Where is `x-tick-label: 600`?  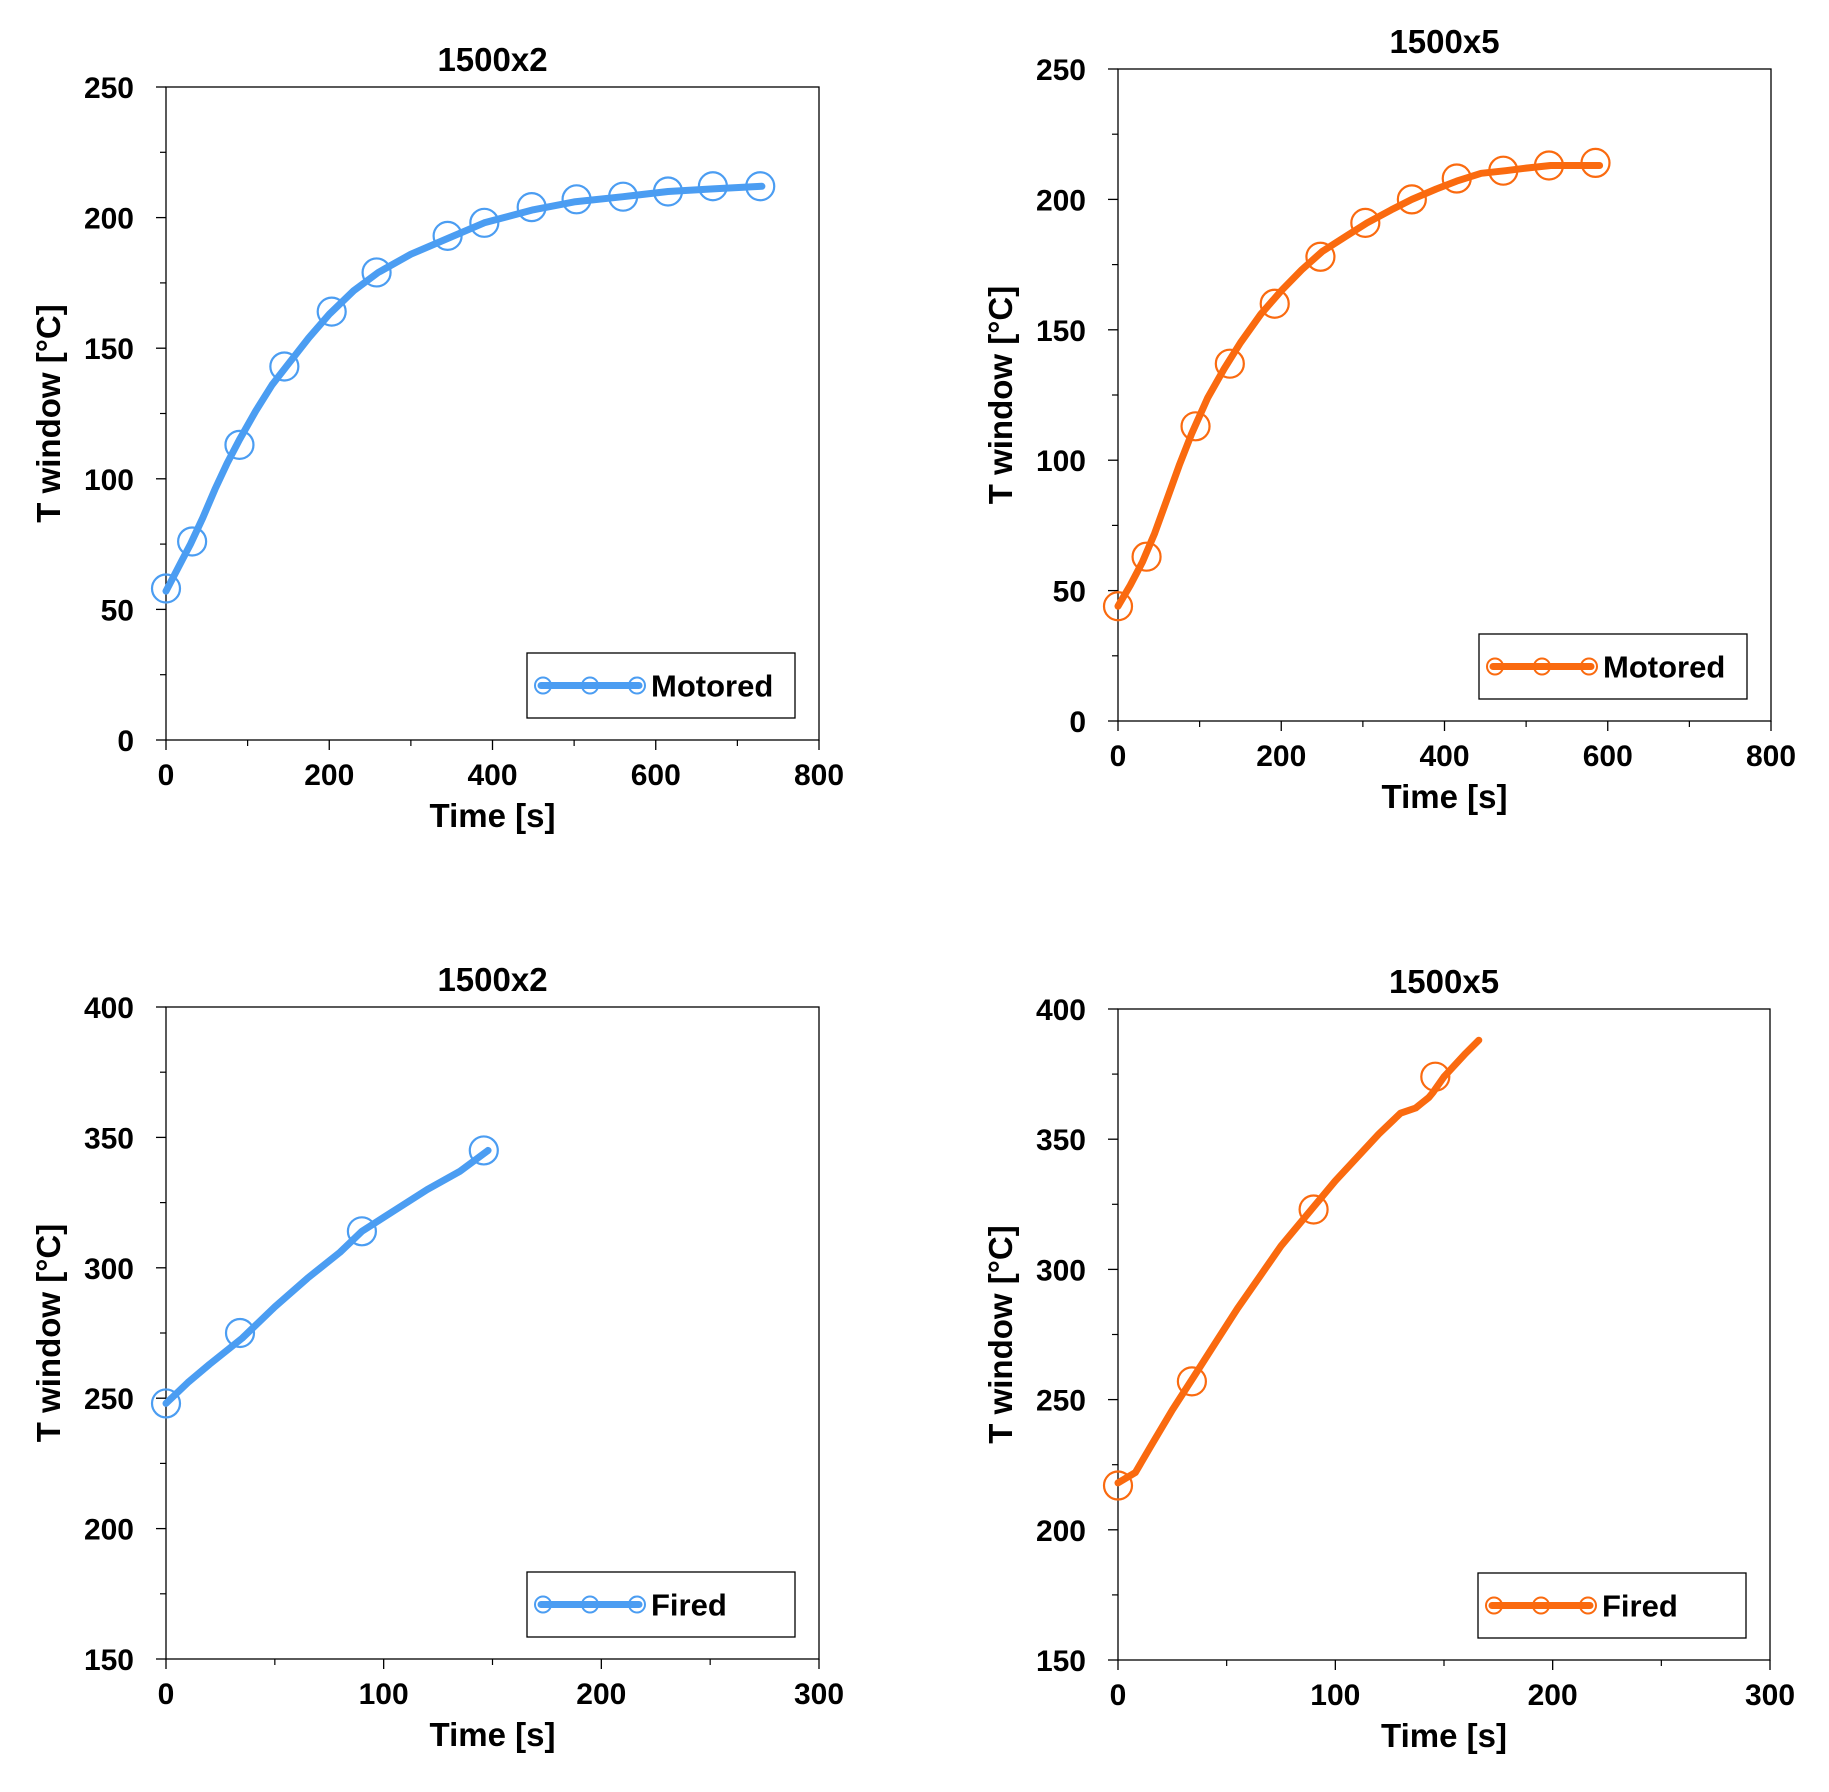 x-tick-label: 600 is located at coordinates (1608, 756).